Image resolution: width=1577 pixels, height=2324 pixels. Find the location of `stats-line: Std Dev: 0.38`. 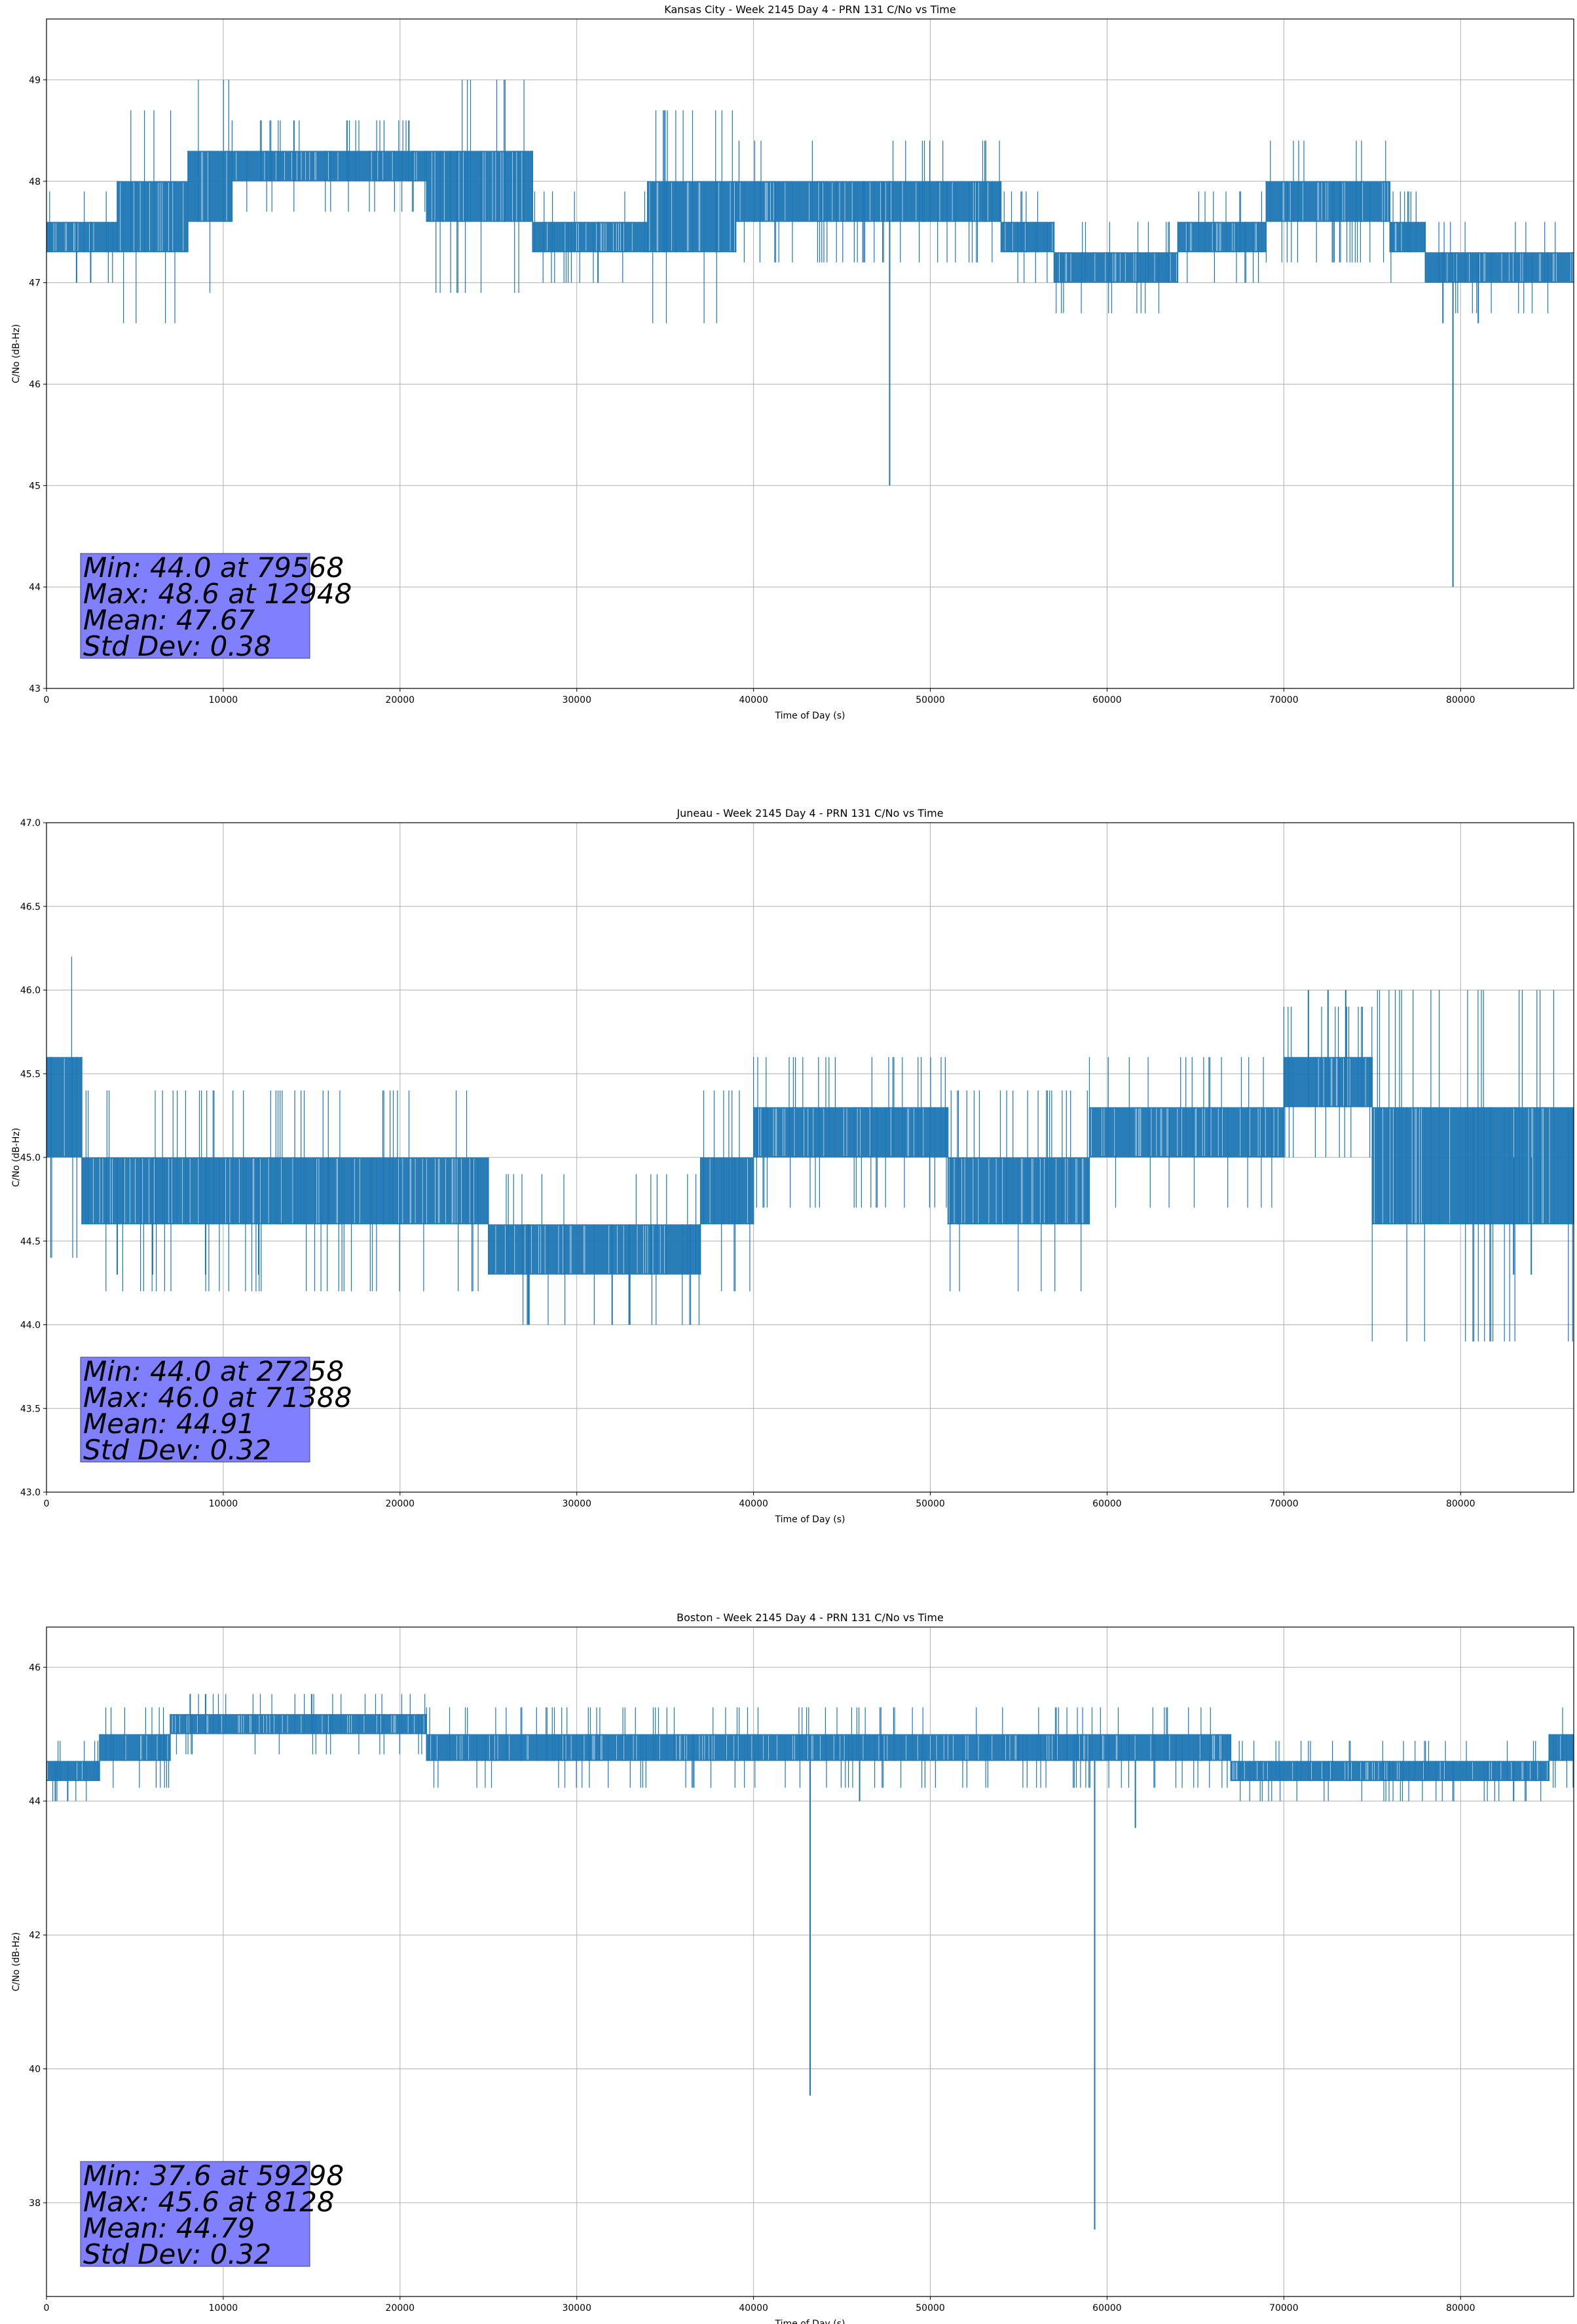

stats-line: Std Dev: 0.38 is located at coordinates (177, 646).